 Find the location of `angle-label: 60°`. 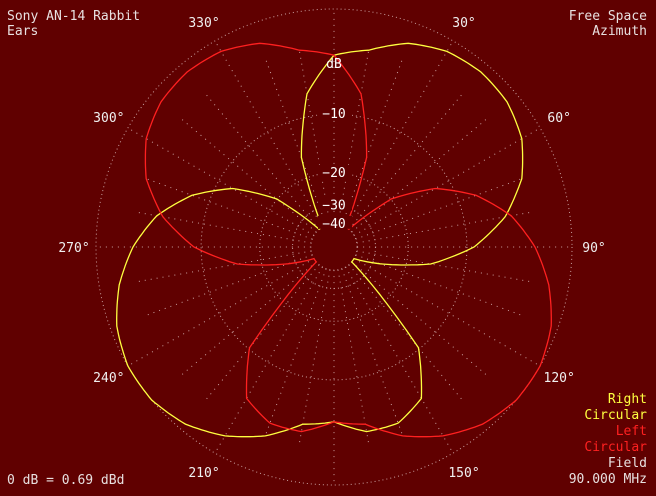

angle-label: 60° is located at coordinates (558, 118).